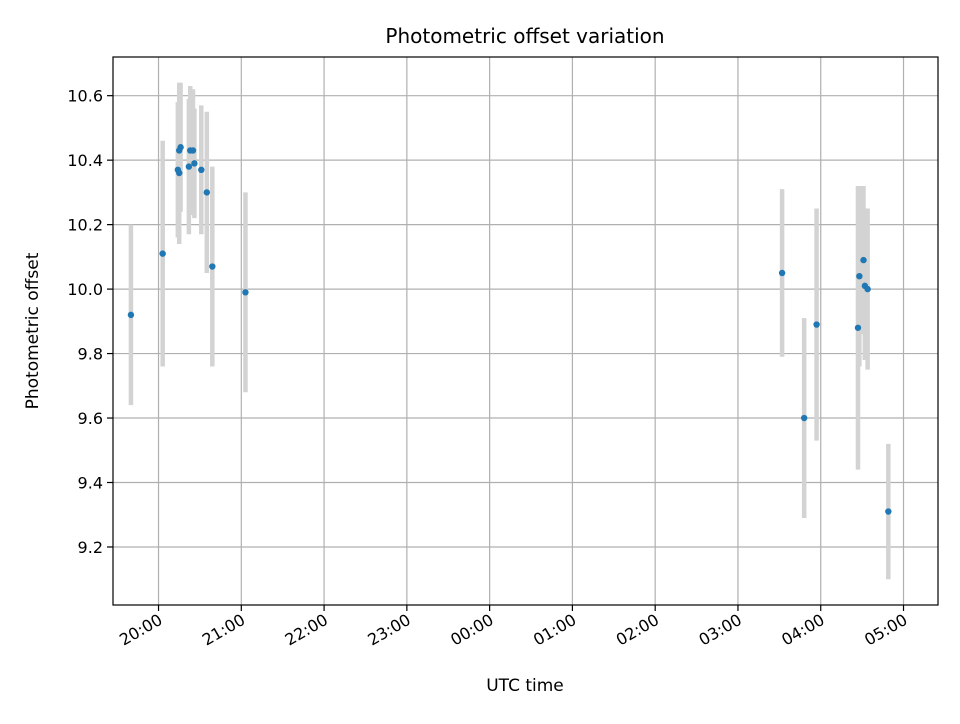 The height and width of the screenshot is (724, 960). Describe the element at coordinates (90, 547) in the screenshot. I see `y-tick-label: 9.2` at that location.